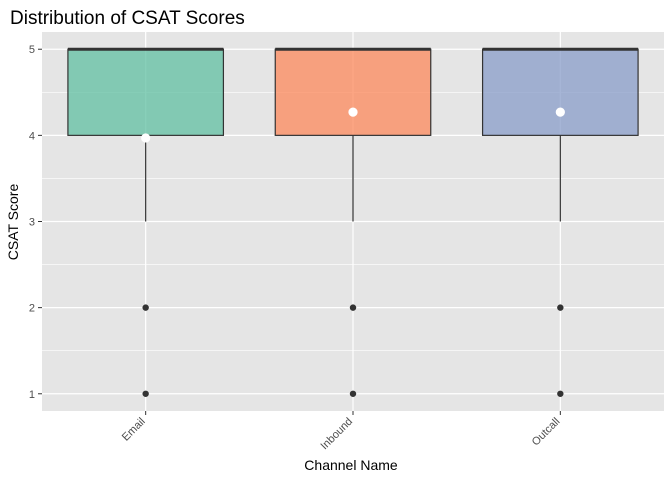 Image resolution: width=672 pixels, height=480 pixels. I want to click on y-tick-label: 4, so click(32, 136).